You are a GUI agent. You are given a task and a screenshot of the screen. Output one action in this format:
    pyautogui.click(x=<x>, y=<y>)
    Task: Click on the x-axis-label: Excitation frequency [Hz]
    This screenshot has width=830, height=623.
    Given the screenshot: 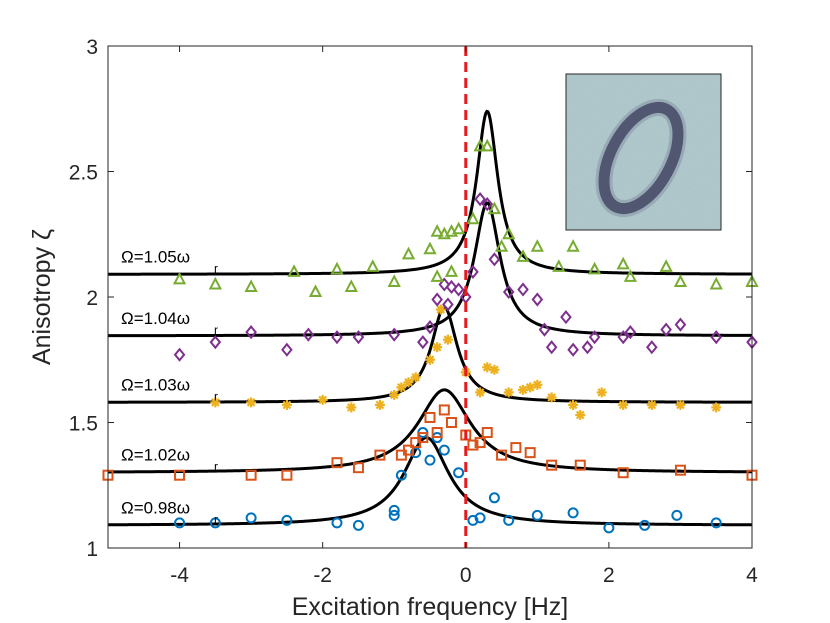 What is the action you would take?
    pyautogui.click(x=430, y=607)
    